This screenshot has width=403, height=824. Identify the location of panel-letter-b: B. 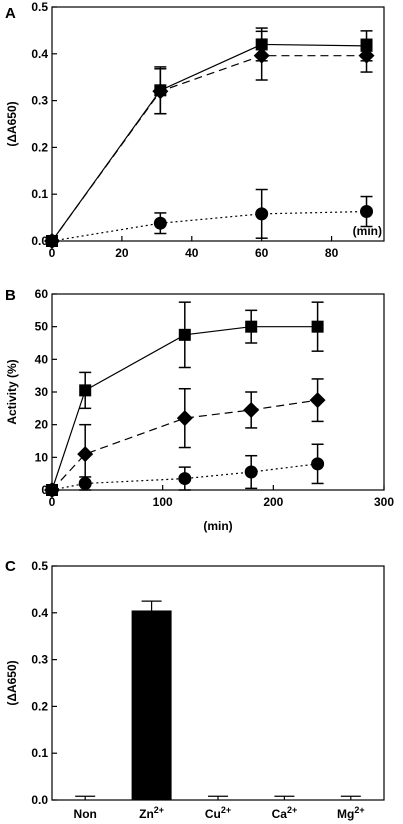
(10, 295).